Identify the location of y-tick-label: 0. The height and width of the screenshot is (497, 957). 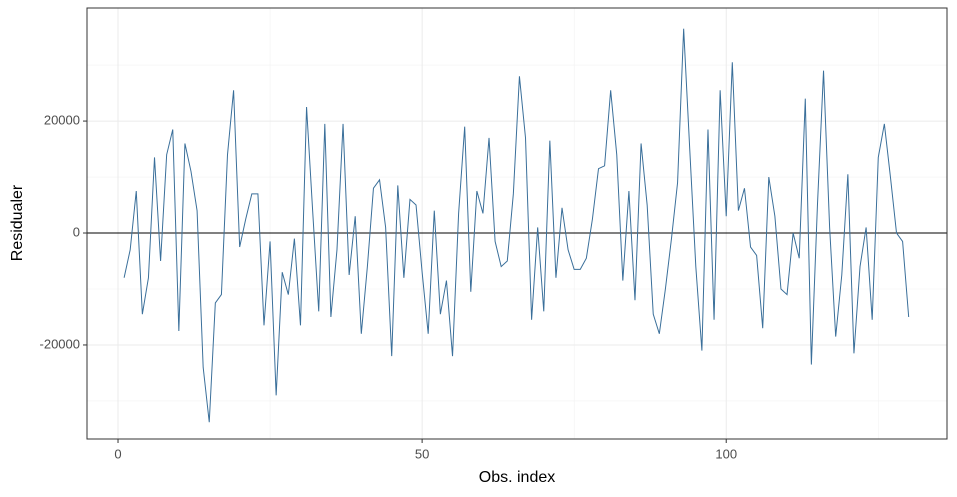
(76, 231).